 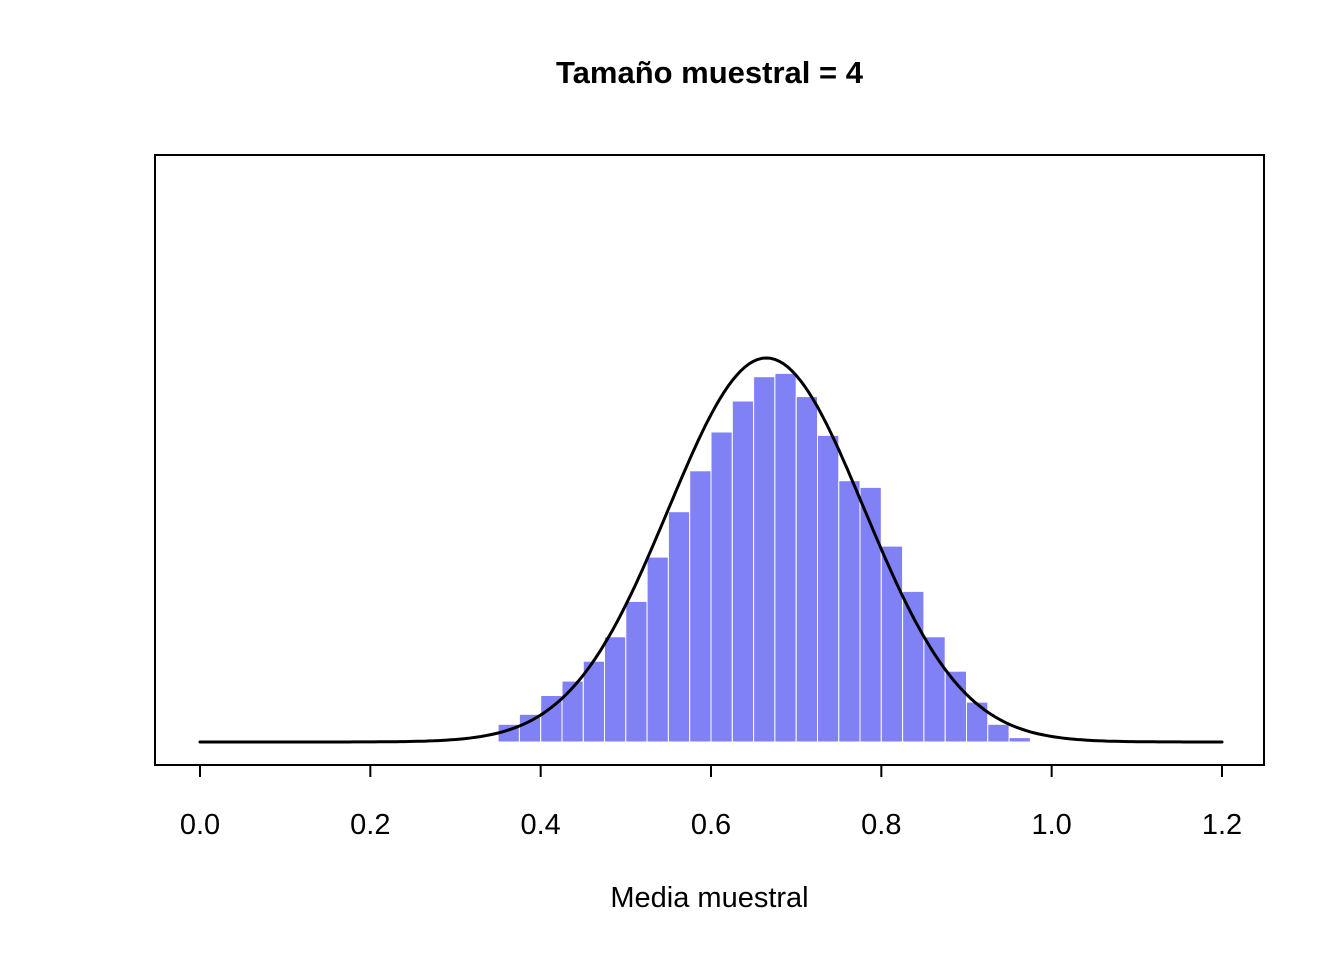 What do you see at coordinates (200, 825) in the screenshot?
I see `x-tick-label: 0.0` at bounding box center [200, 825].